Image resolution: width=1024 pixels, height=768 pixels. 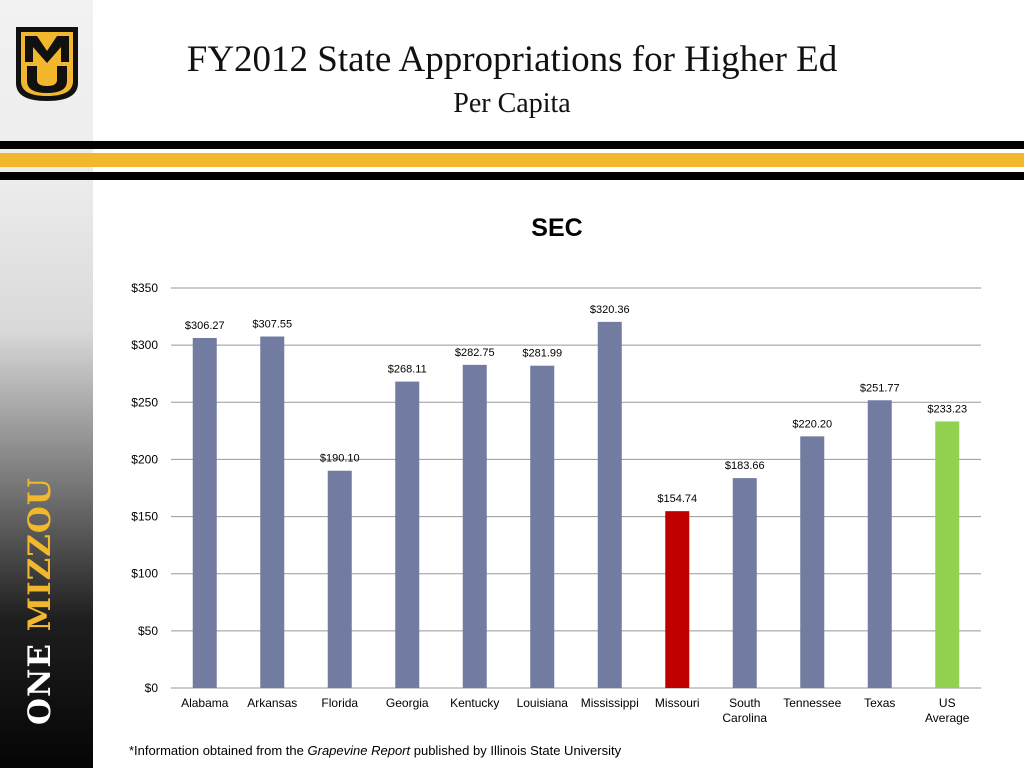 What do you see at coordinates (205, 703) in the screenshot?
I see `x-tick-label: Alabama` at bounding box center [205, 703].